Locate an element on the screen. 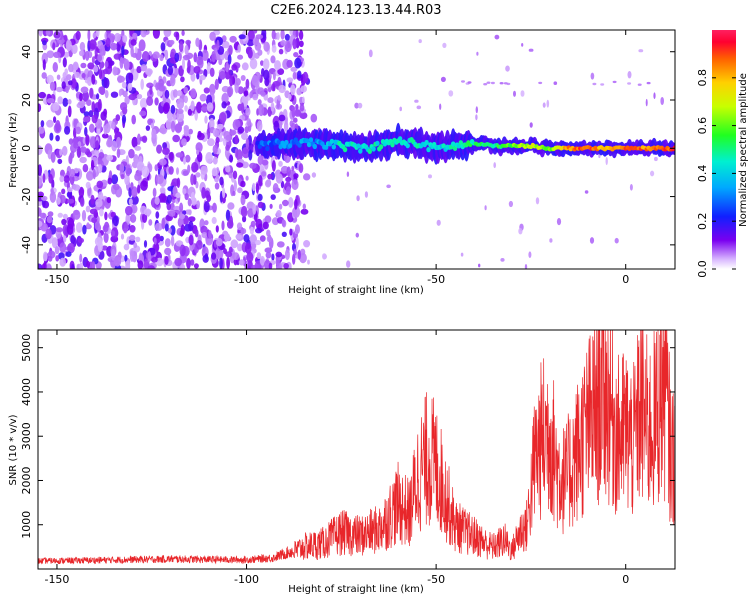 The height and width of the screenshot is (600, 750). x-tick-label: -150 is located at coordinates (56, 279).